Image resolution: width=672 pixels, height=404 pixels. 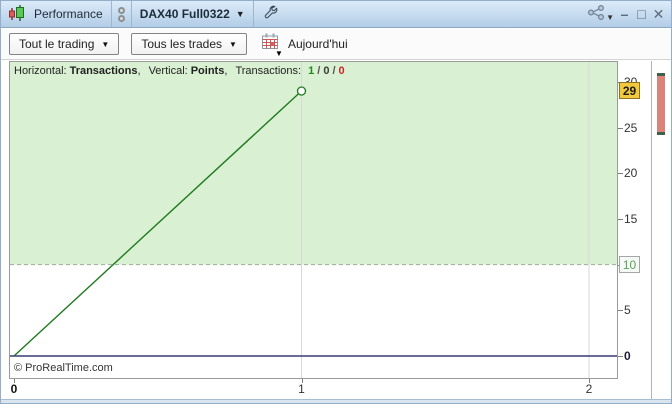 What do you see at coordinates (641, 14) in the screenshot?
I see `maximize-button: □` at bounding box center [641, 14].